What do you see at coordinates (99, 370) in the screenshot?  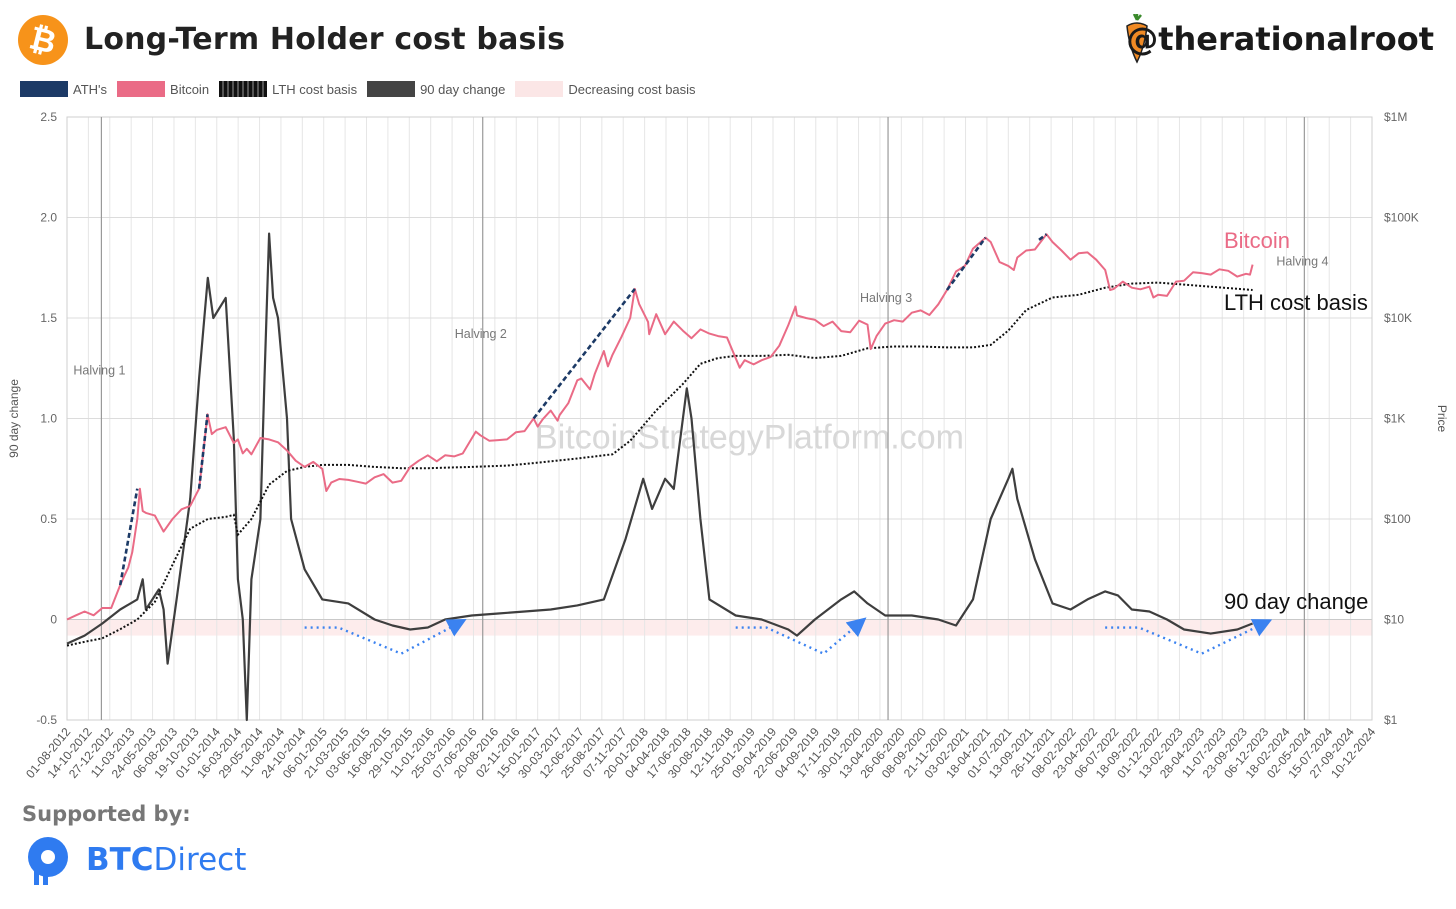 I see `halving-label: Halving 1` at bounding box center [99, 370].